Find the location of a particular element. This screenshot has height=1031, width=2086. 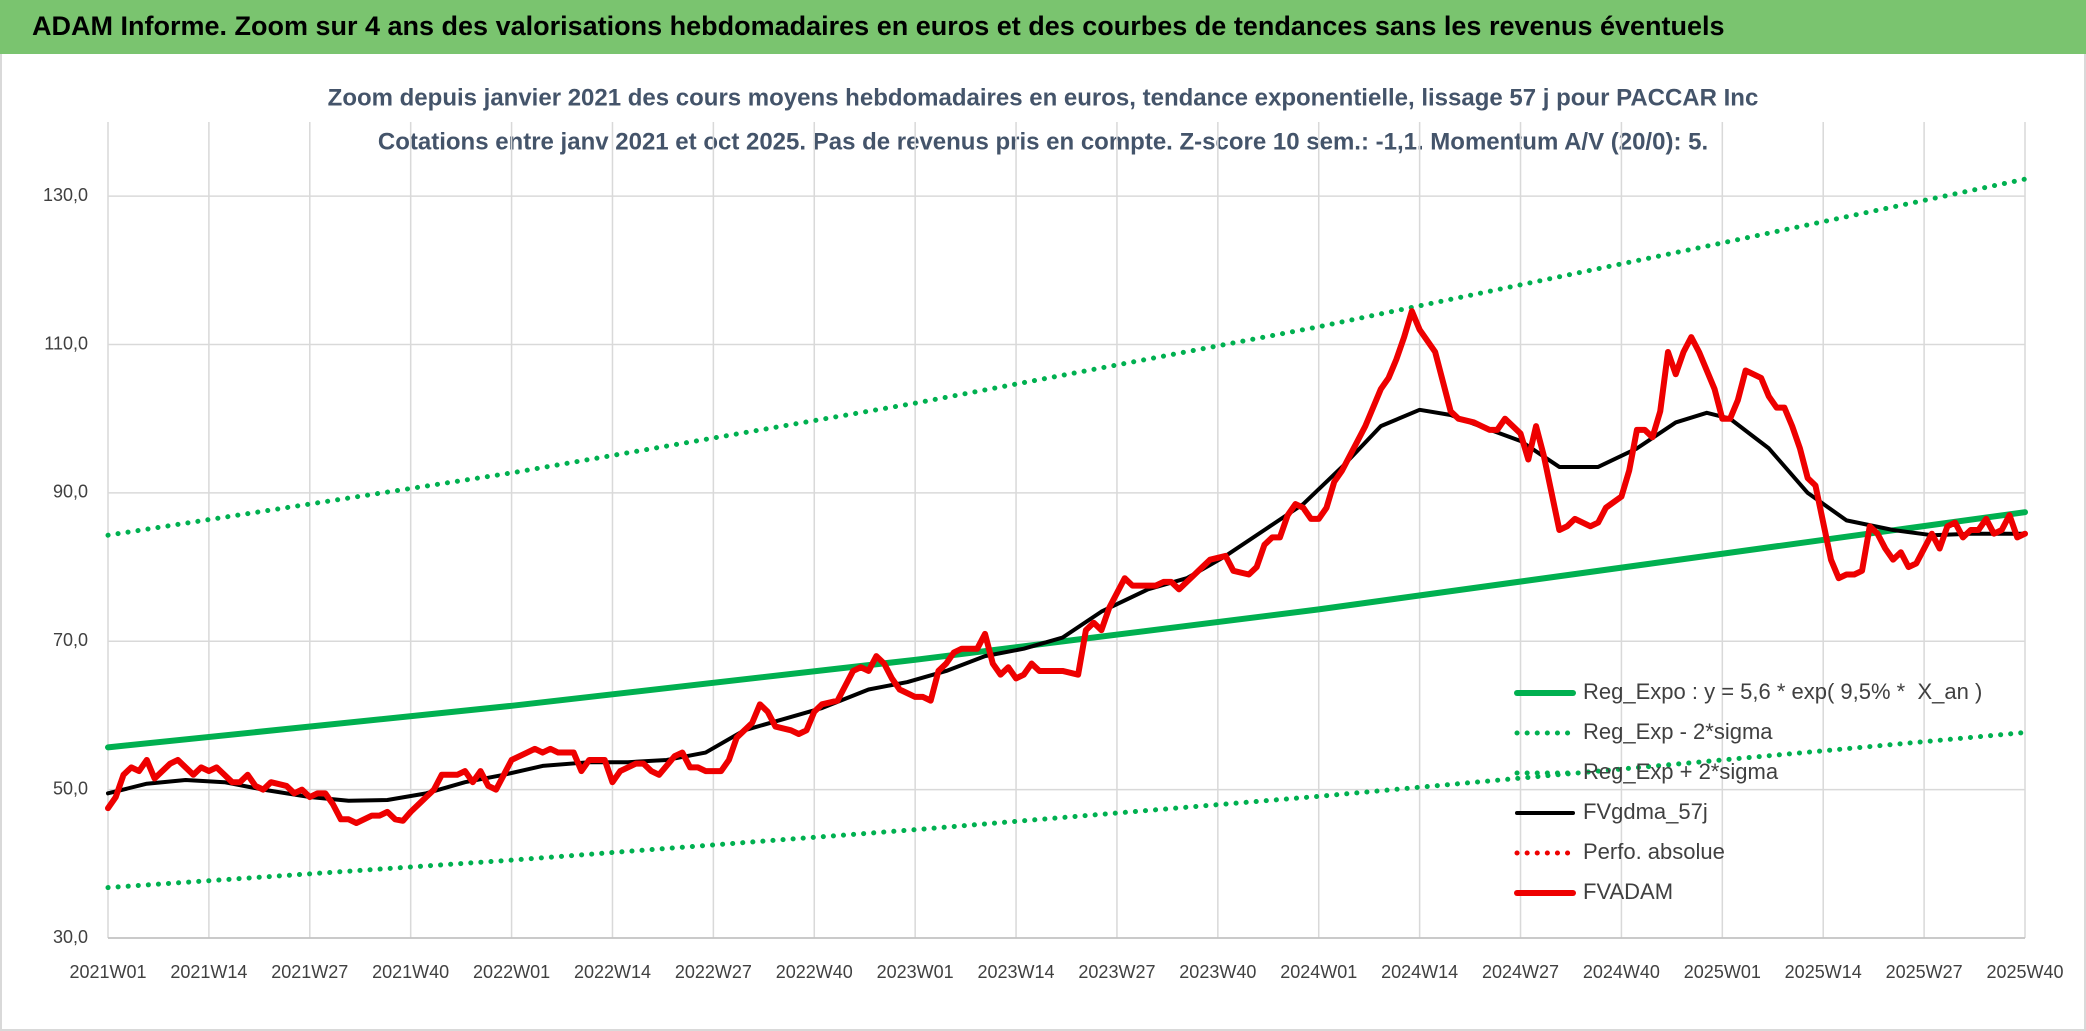

x-tick-label: 2025W01 is located at coordinates (1722, 972).